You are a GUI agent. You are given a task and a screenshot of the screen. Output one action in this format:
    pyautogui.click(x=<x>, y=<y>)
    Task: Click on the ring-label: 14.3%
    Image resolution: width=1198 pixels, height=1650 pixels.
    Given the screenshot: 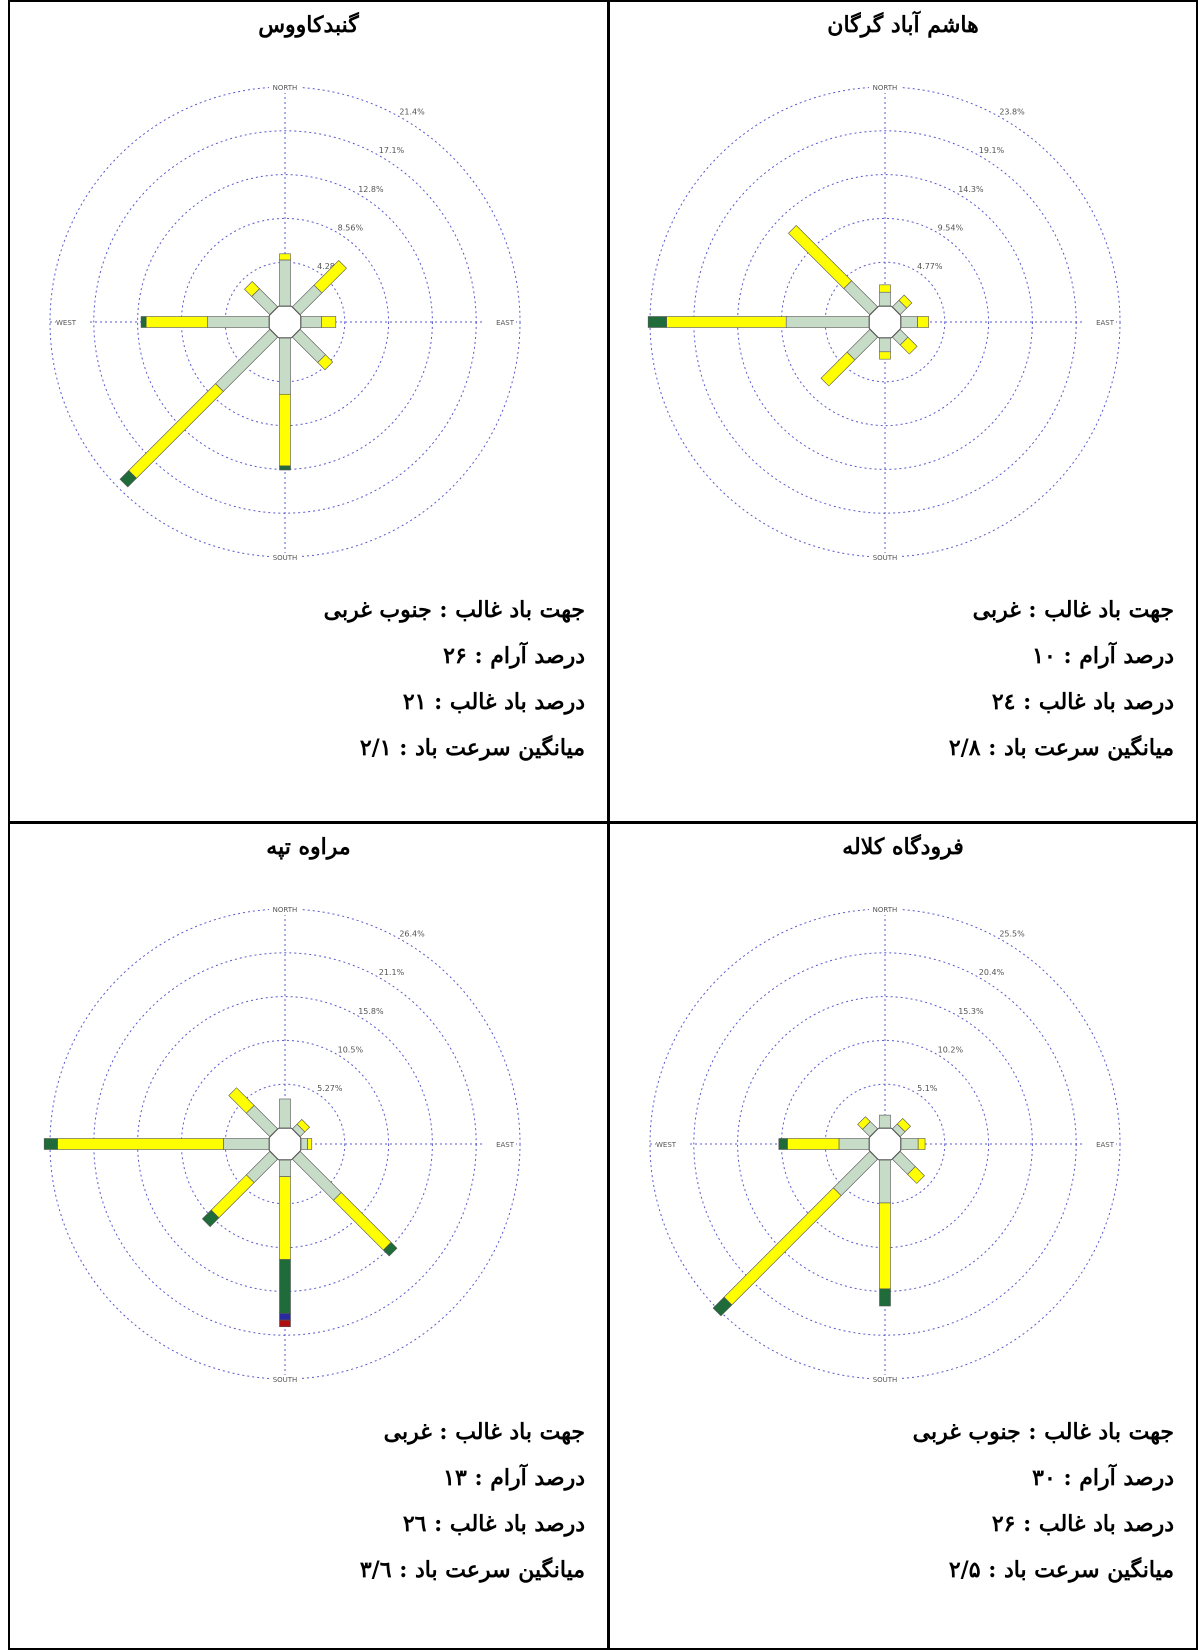 What is the action you would take?
    pyautogui.click(x=971, y=189)
    